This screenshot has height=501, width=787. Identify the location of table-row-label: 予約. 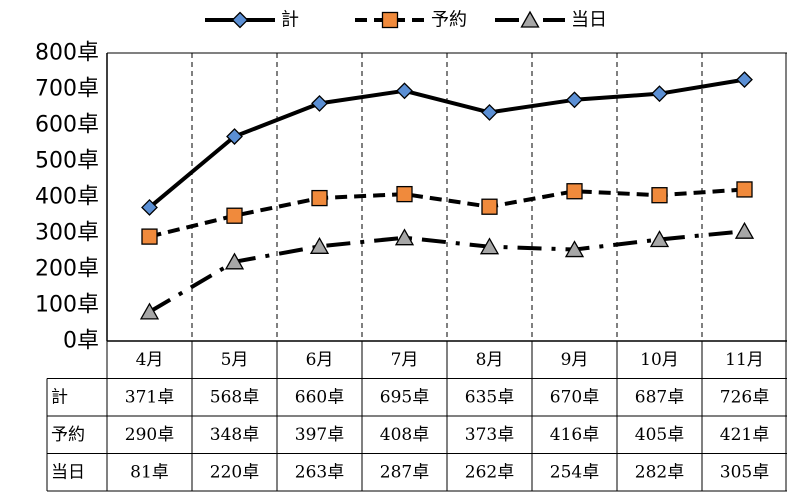
(68, 435).